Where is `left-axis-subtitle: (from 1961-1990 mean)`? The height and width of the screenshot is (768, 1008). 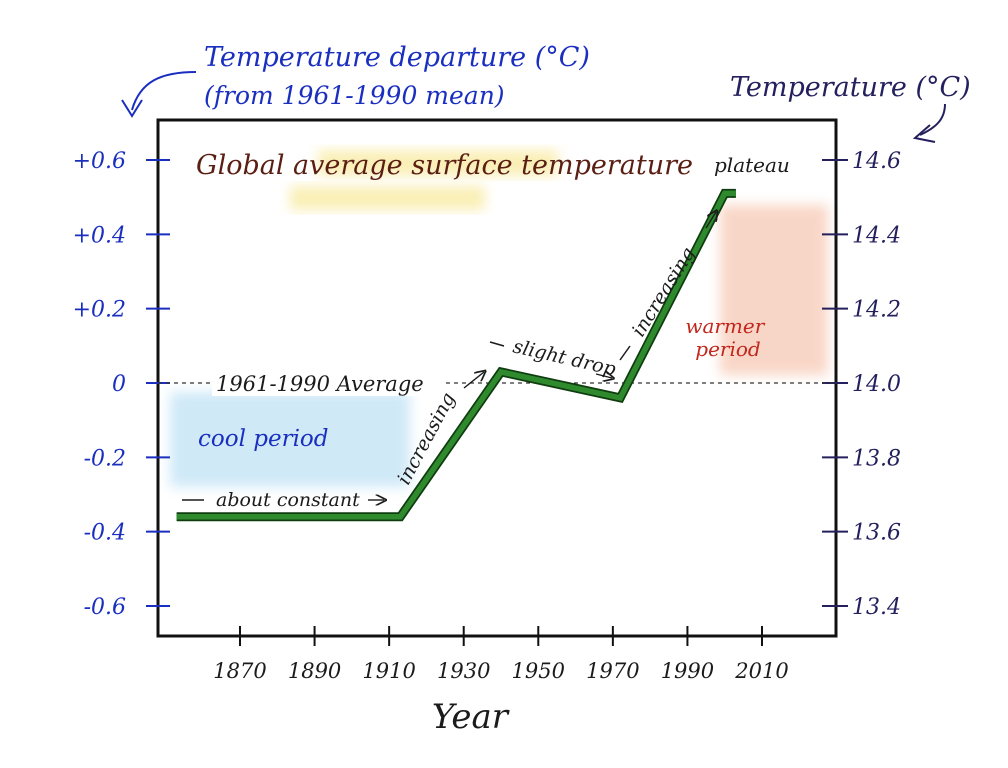
left-axis-subtitle: (from 1961-1990 mean) is located at coordinates (354, 95).